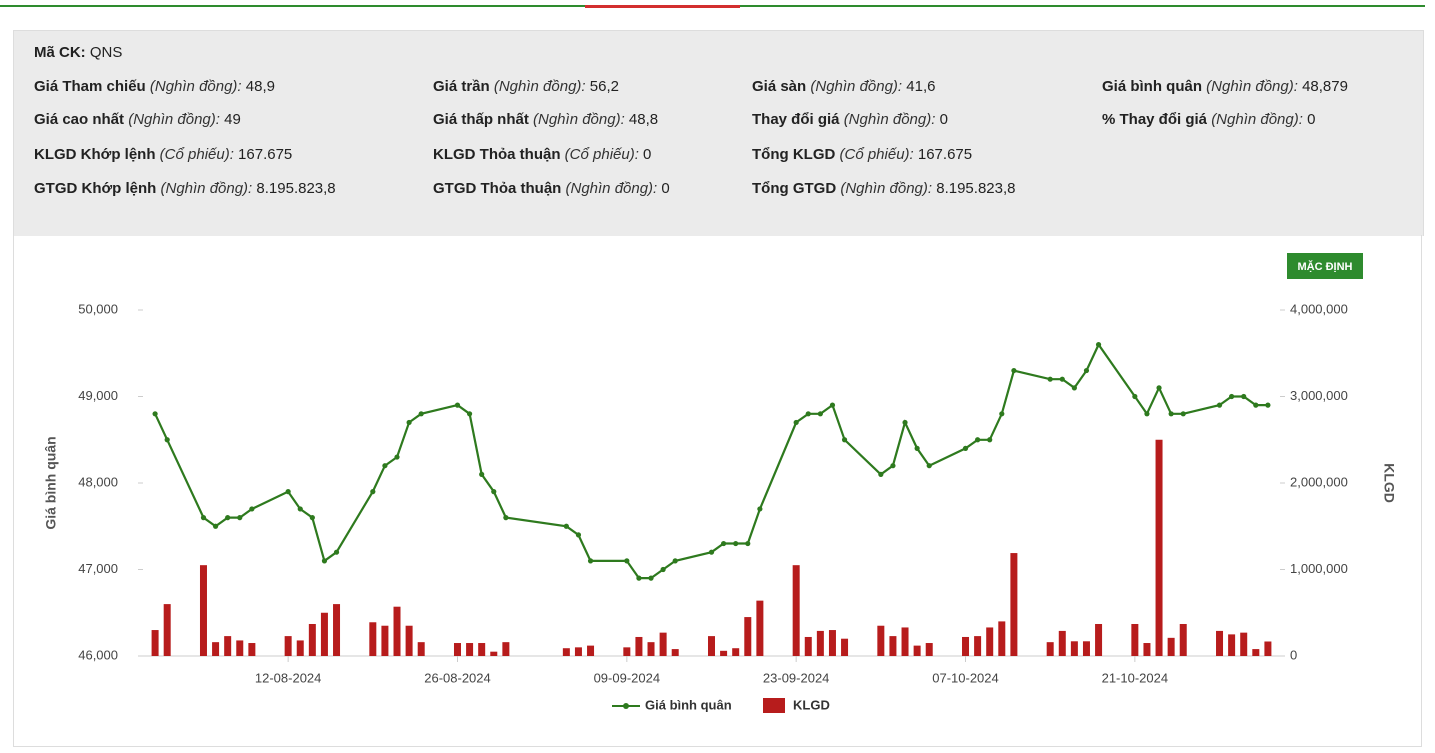 The width and height of the screenshot is (1435, 753). I want to click on info-label: Tổng GTGD, so click(794, 188).